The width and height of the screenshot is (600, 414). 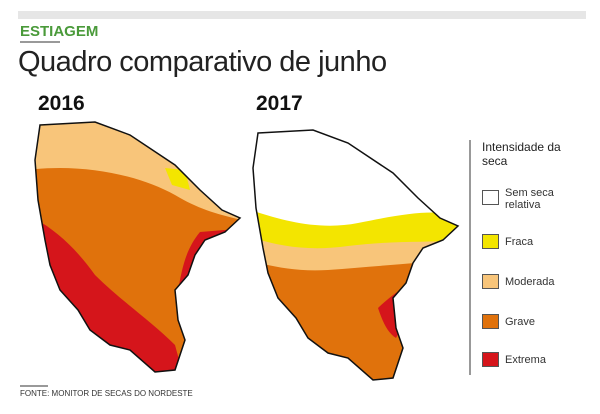 I want to click on legend-label: Fraca, so click(x=519, y=242).